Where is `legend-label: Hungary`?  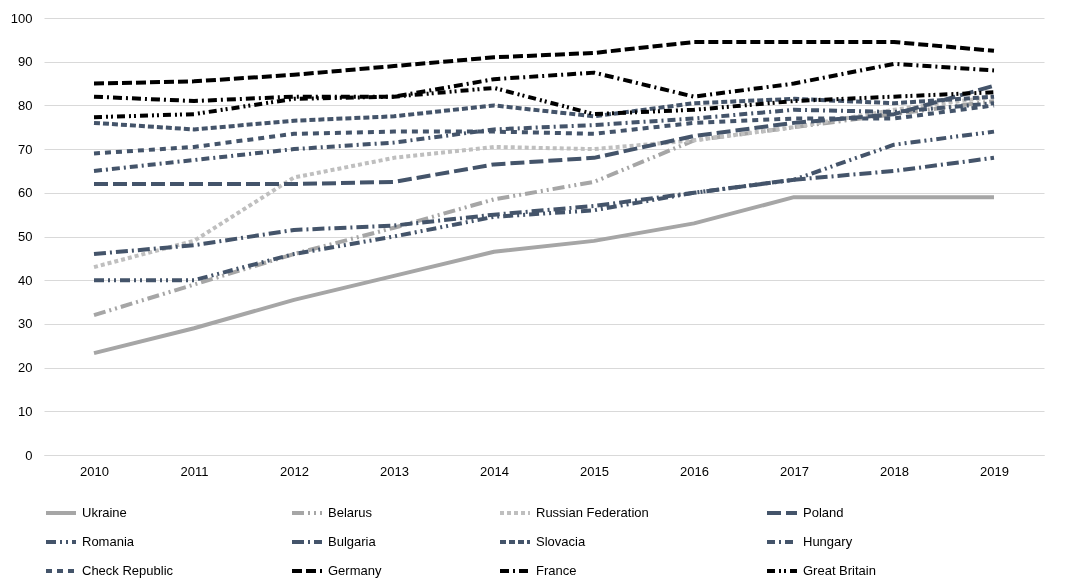 legend-label: Hungary is located at coordinates (828, 541).